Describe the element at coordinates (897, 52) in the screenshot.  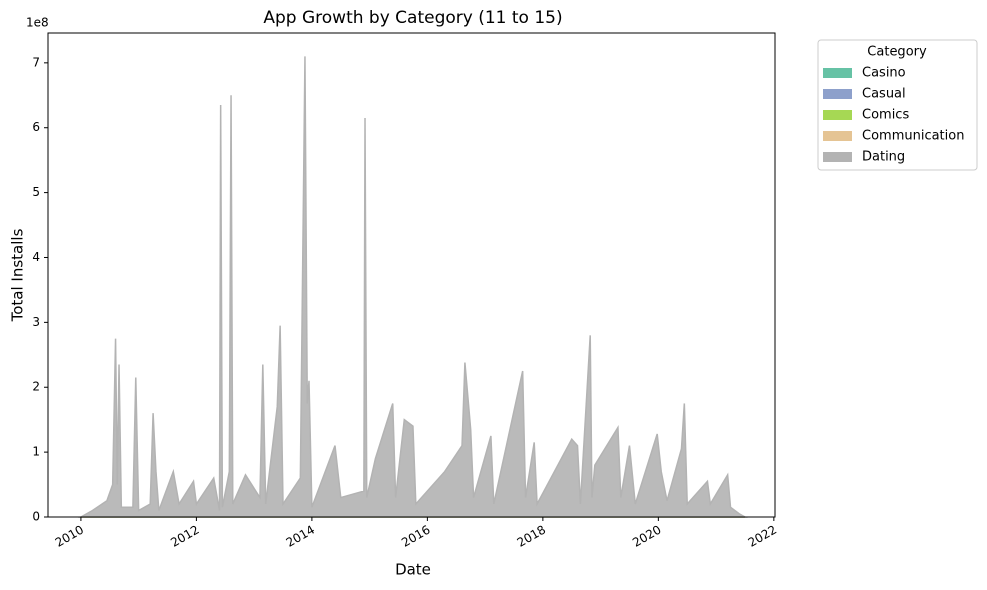
I see `legend-title: Category` at that location.